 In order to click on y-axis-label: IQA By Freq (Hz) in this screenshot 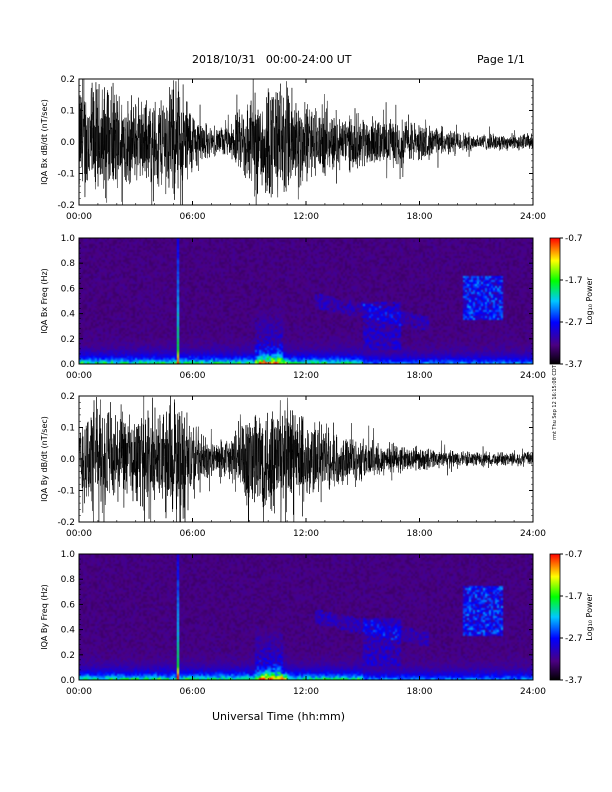, I will do `click(44, 617)`.